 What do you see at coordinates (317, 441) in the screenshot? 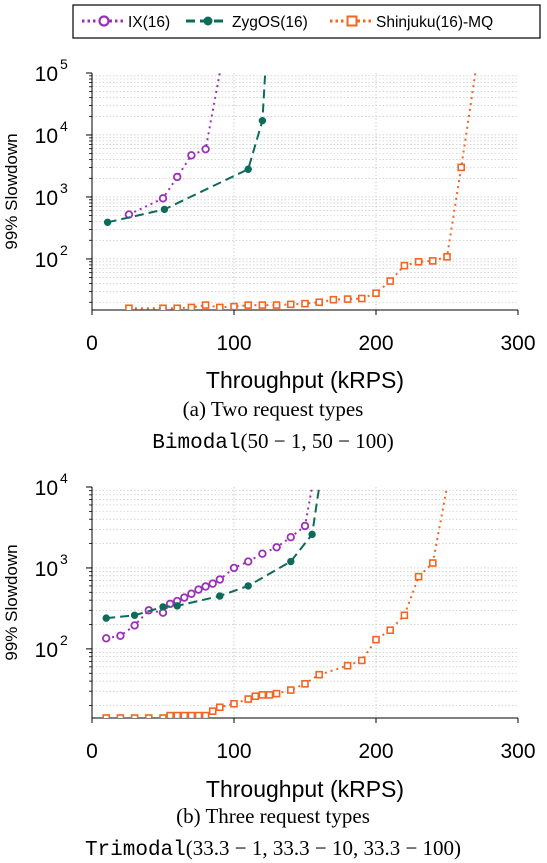
I see `subcaption-params: (50 − 1, 50 − 100)` at bounding box center [317, 441].